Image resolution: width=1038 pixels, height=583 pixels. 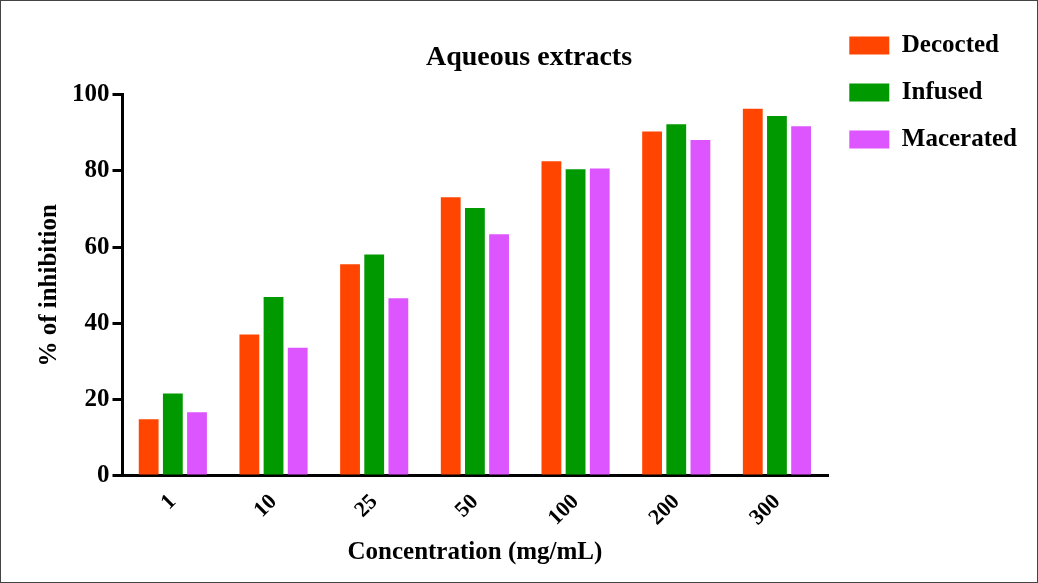 What do you see at coordinates (97, 245) in the screenshot?
I see `y-tick-label: 60` at bounding box center [97, 245].